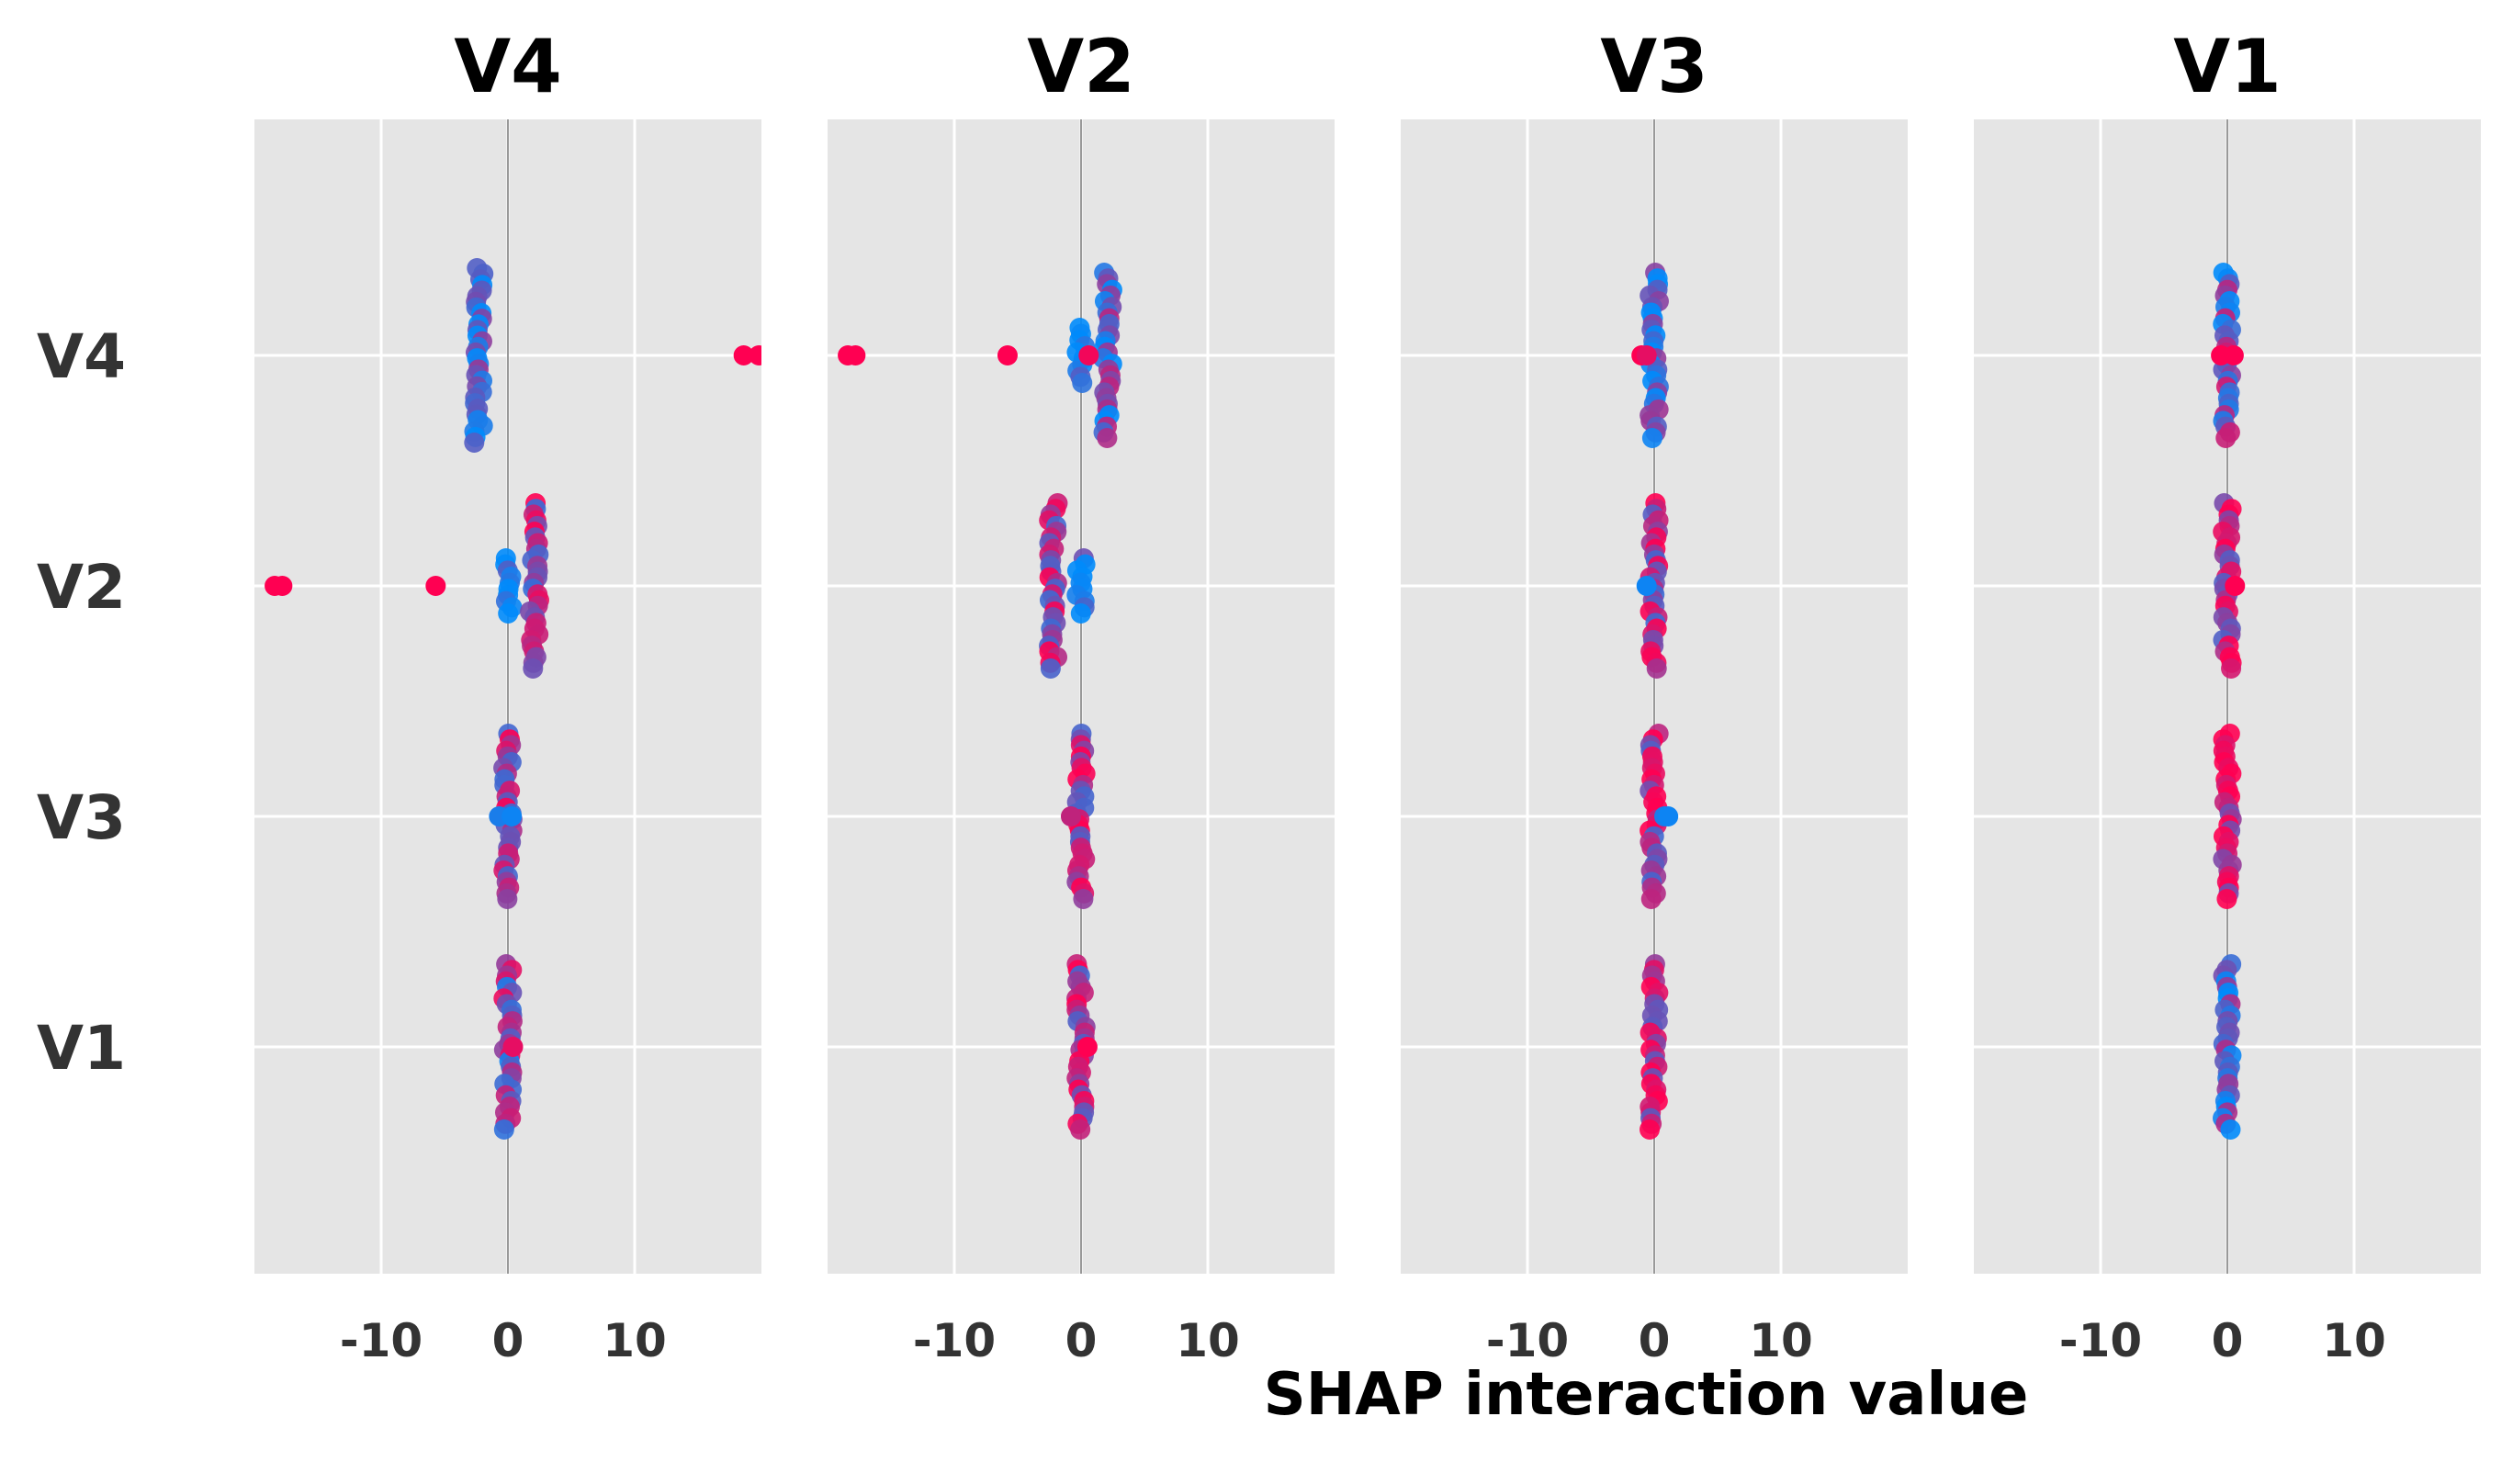 The height and width of the screenshot is (1484, 2513). Describe the element at coordinates (1654, 67) in the screenshot. I see `panel-title: V3` at that location.